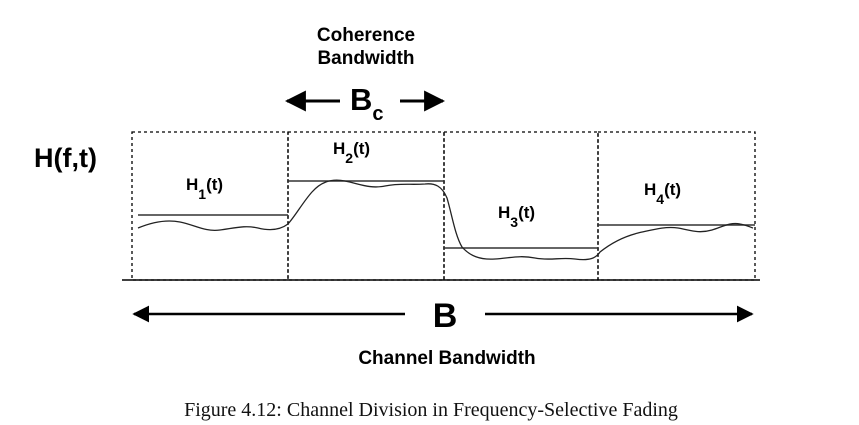  What do you see at coordinates (365, 58) in the screenshot?
I see `coherence-title-line2: Bandwidth` at bounding box center [365, 58].